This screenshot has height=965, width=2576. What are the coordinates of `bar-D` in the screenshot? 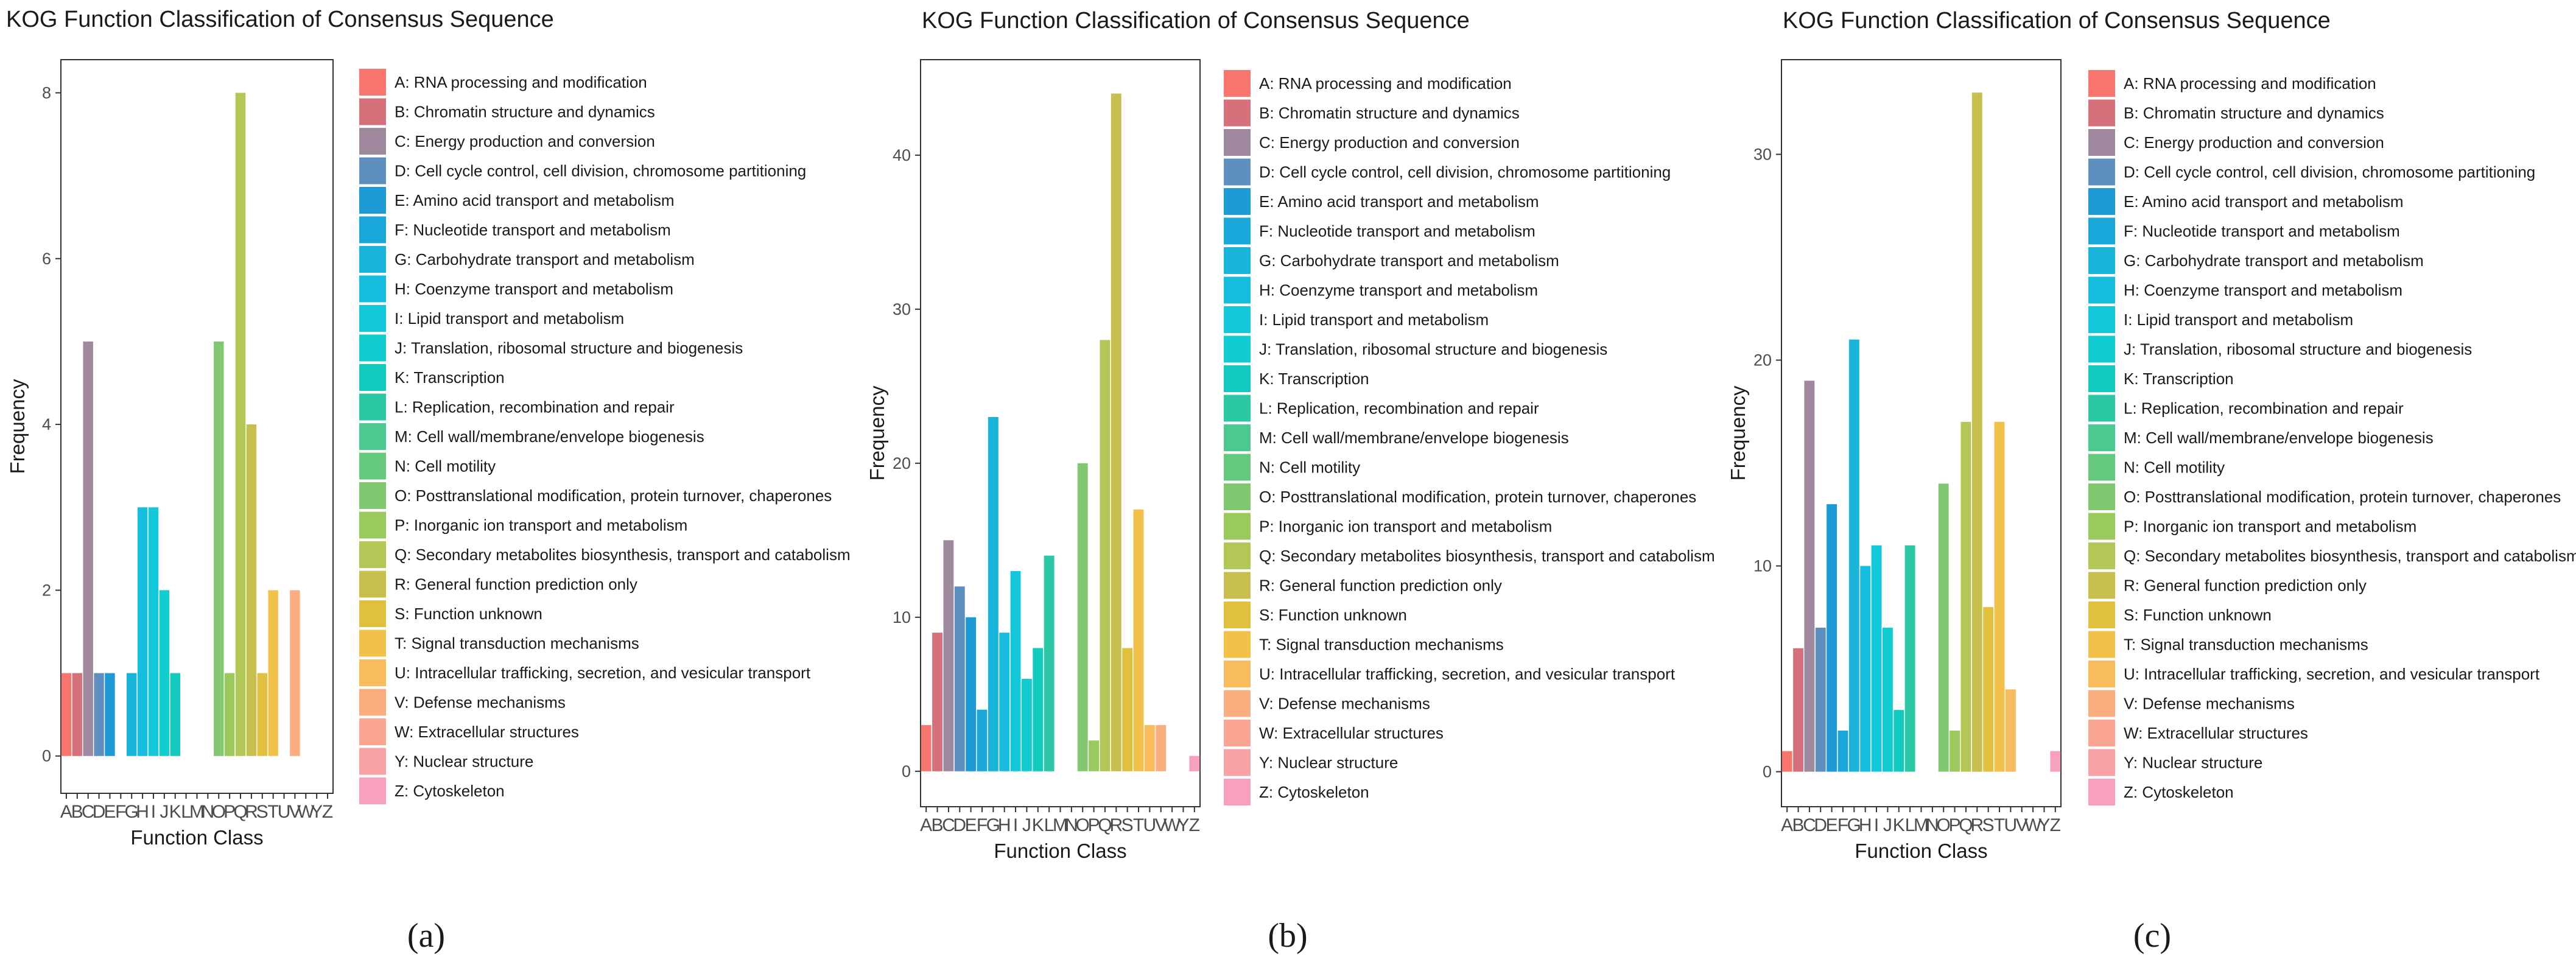 It's located at (959, 678).